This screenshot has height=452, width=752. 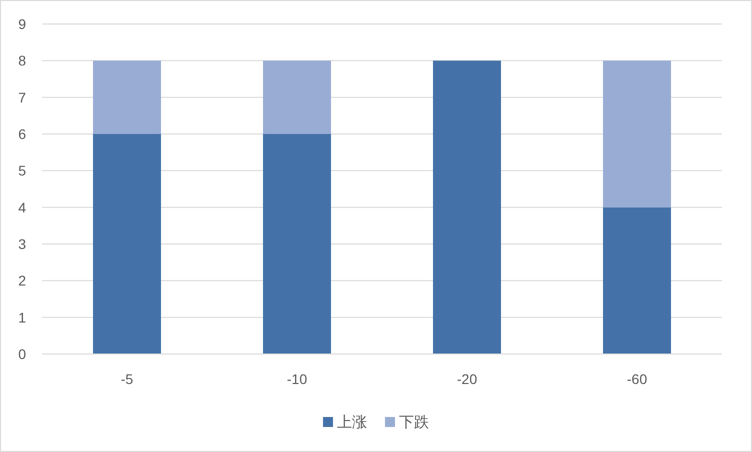 What do you see at coordinates (22, 207) in the screenshot?
I see `y-tick-label: 4` at bounding box center [22, 207].